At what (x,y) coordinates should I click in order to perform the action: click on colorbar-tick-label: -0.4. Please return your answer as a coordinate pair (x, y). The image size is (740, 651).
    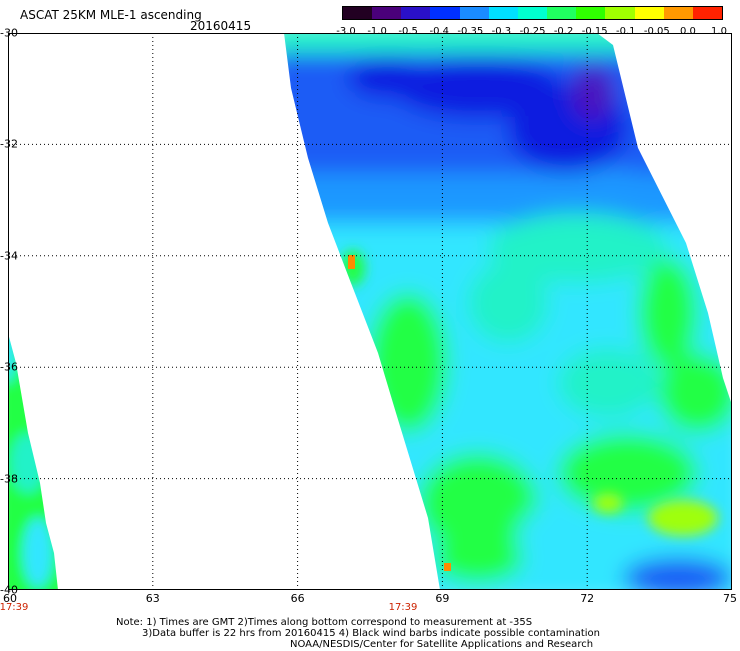
    Looking at the image, I should click on (439, 31).